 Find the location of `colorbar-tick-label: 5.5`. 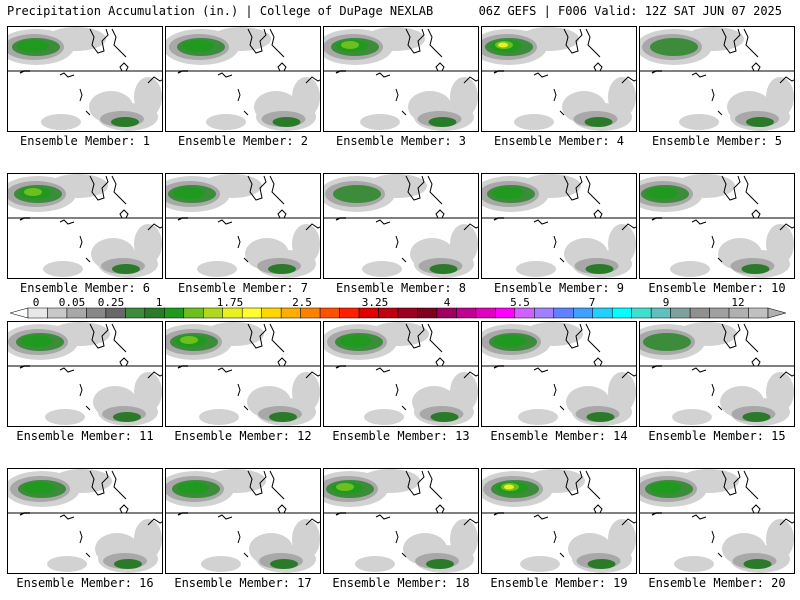

colorbar-tick-label: 5.5 is located at coordinates (520, 302).